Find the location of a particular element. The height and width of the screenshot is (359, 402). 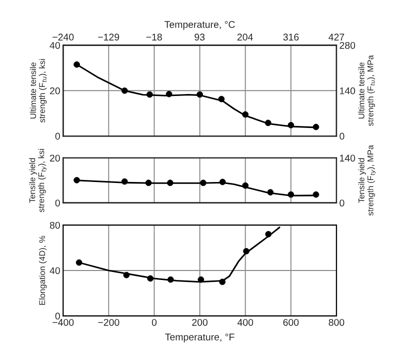

x2-tick-label: 204 is located at coordinates (245, 37).